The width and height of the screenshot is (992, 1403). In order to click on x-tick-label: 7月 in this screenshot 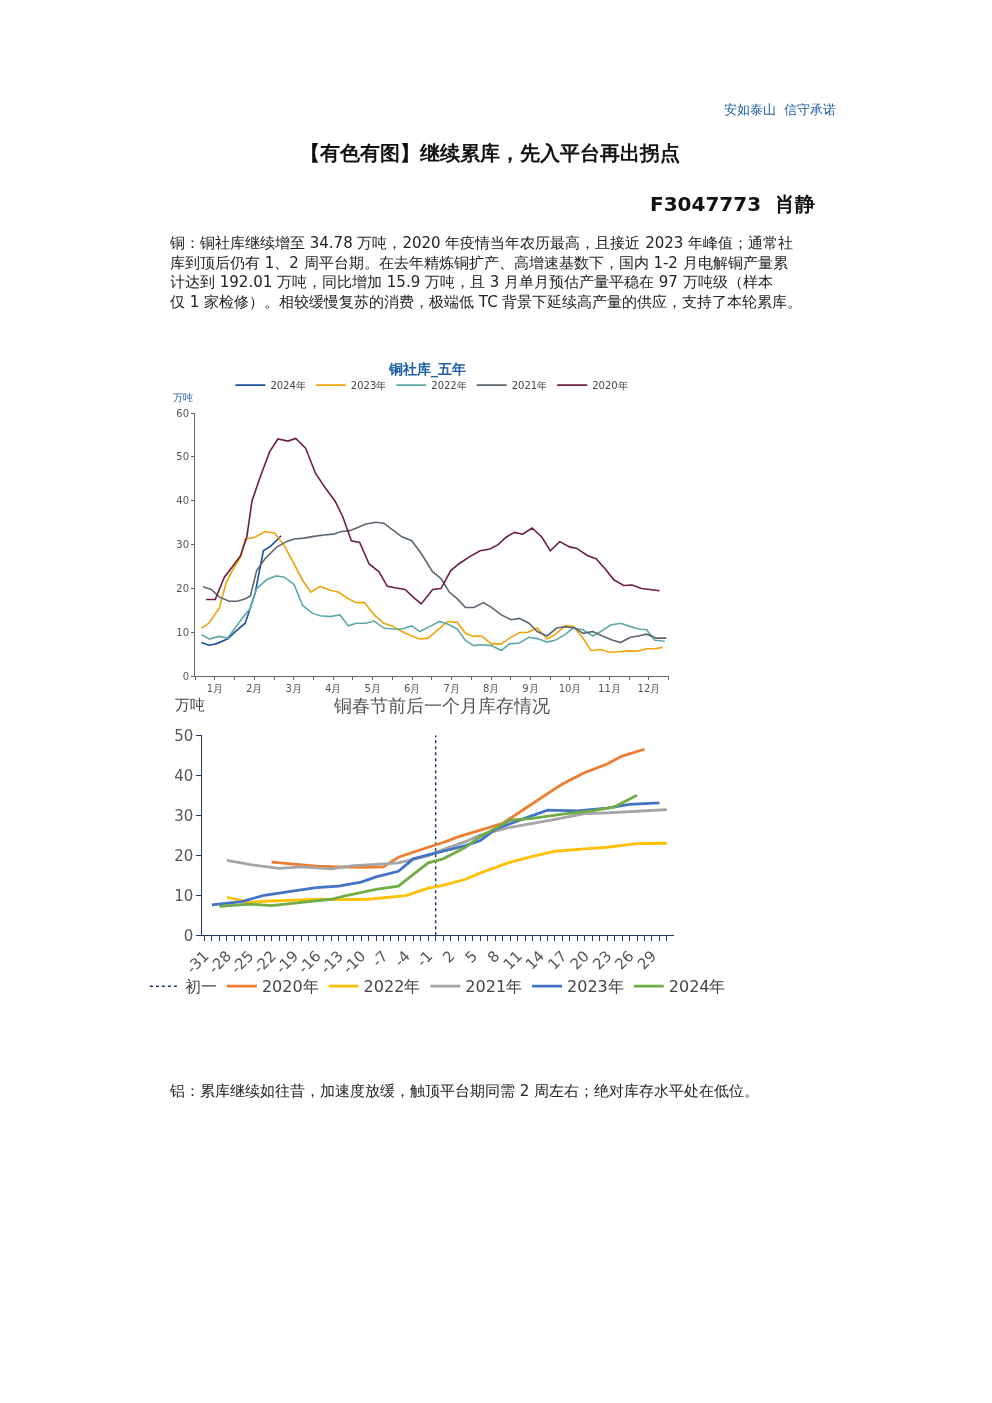, I will do `click(451, 689)`.